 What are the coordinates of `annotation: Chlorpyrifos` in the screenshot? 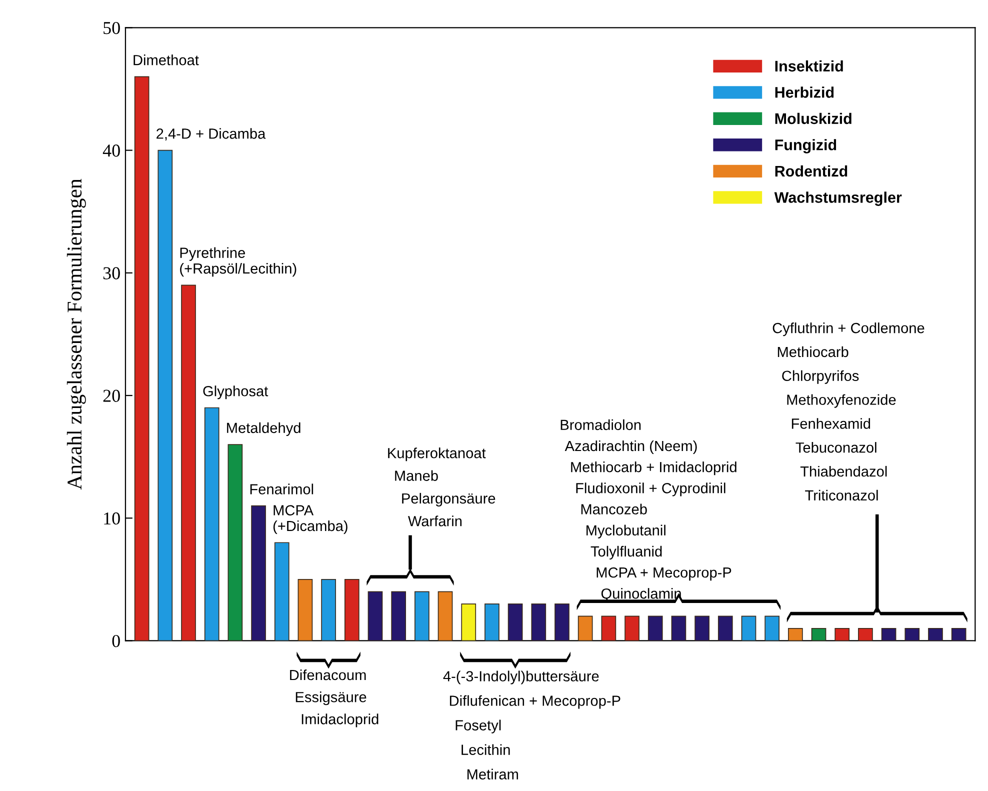 It's located at (820, 377).